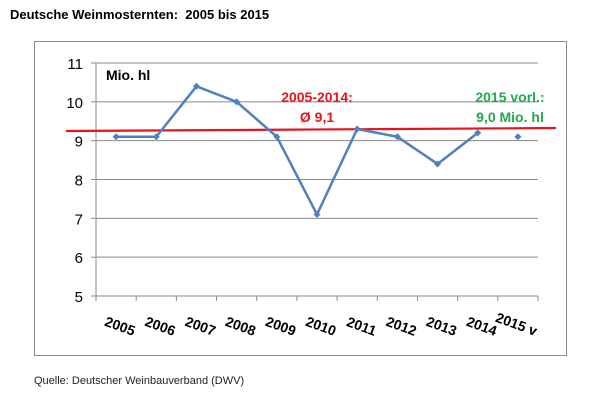 This screenshot has width=600, height=408. What do you see at coordinates (321, 326) in the screenshot?
I see `x-tick-label: 2010` at bounding box center [321, 326].